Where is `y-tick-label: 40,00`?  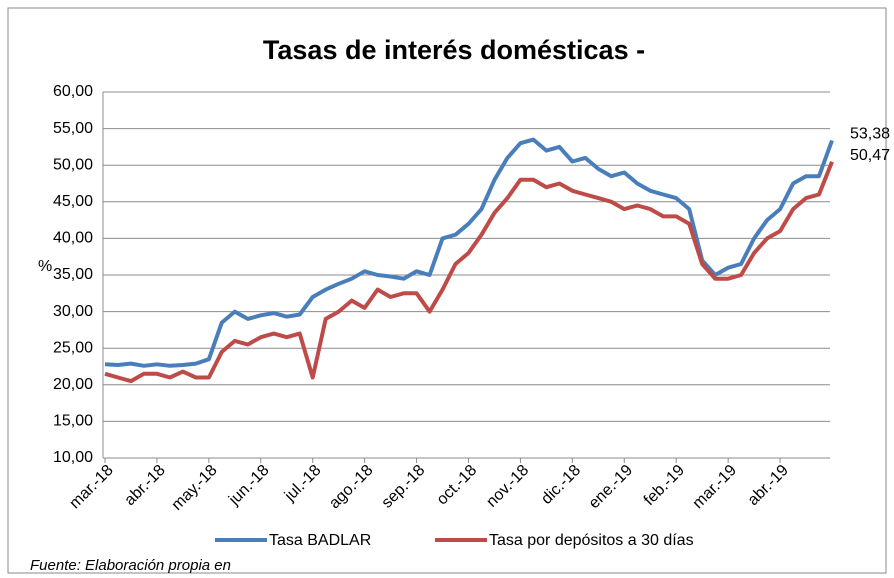
y-tick-label: 40,00 is located at coordinates (73, 238).